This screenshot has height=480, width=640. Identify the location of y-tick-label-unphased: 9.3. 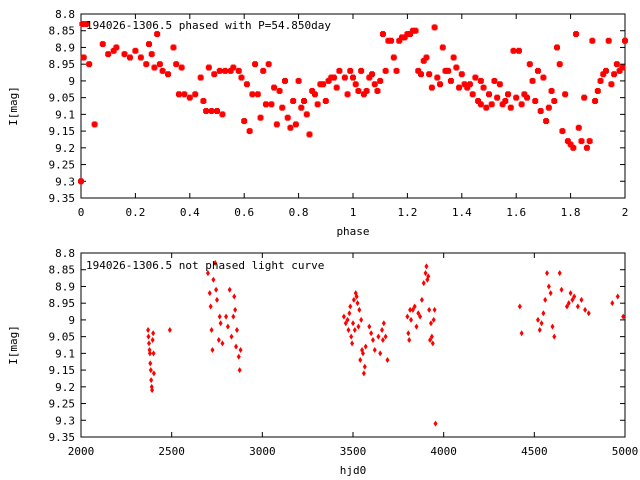
(65, 420).